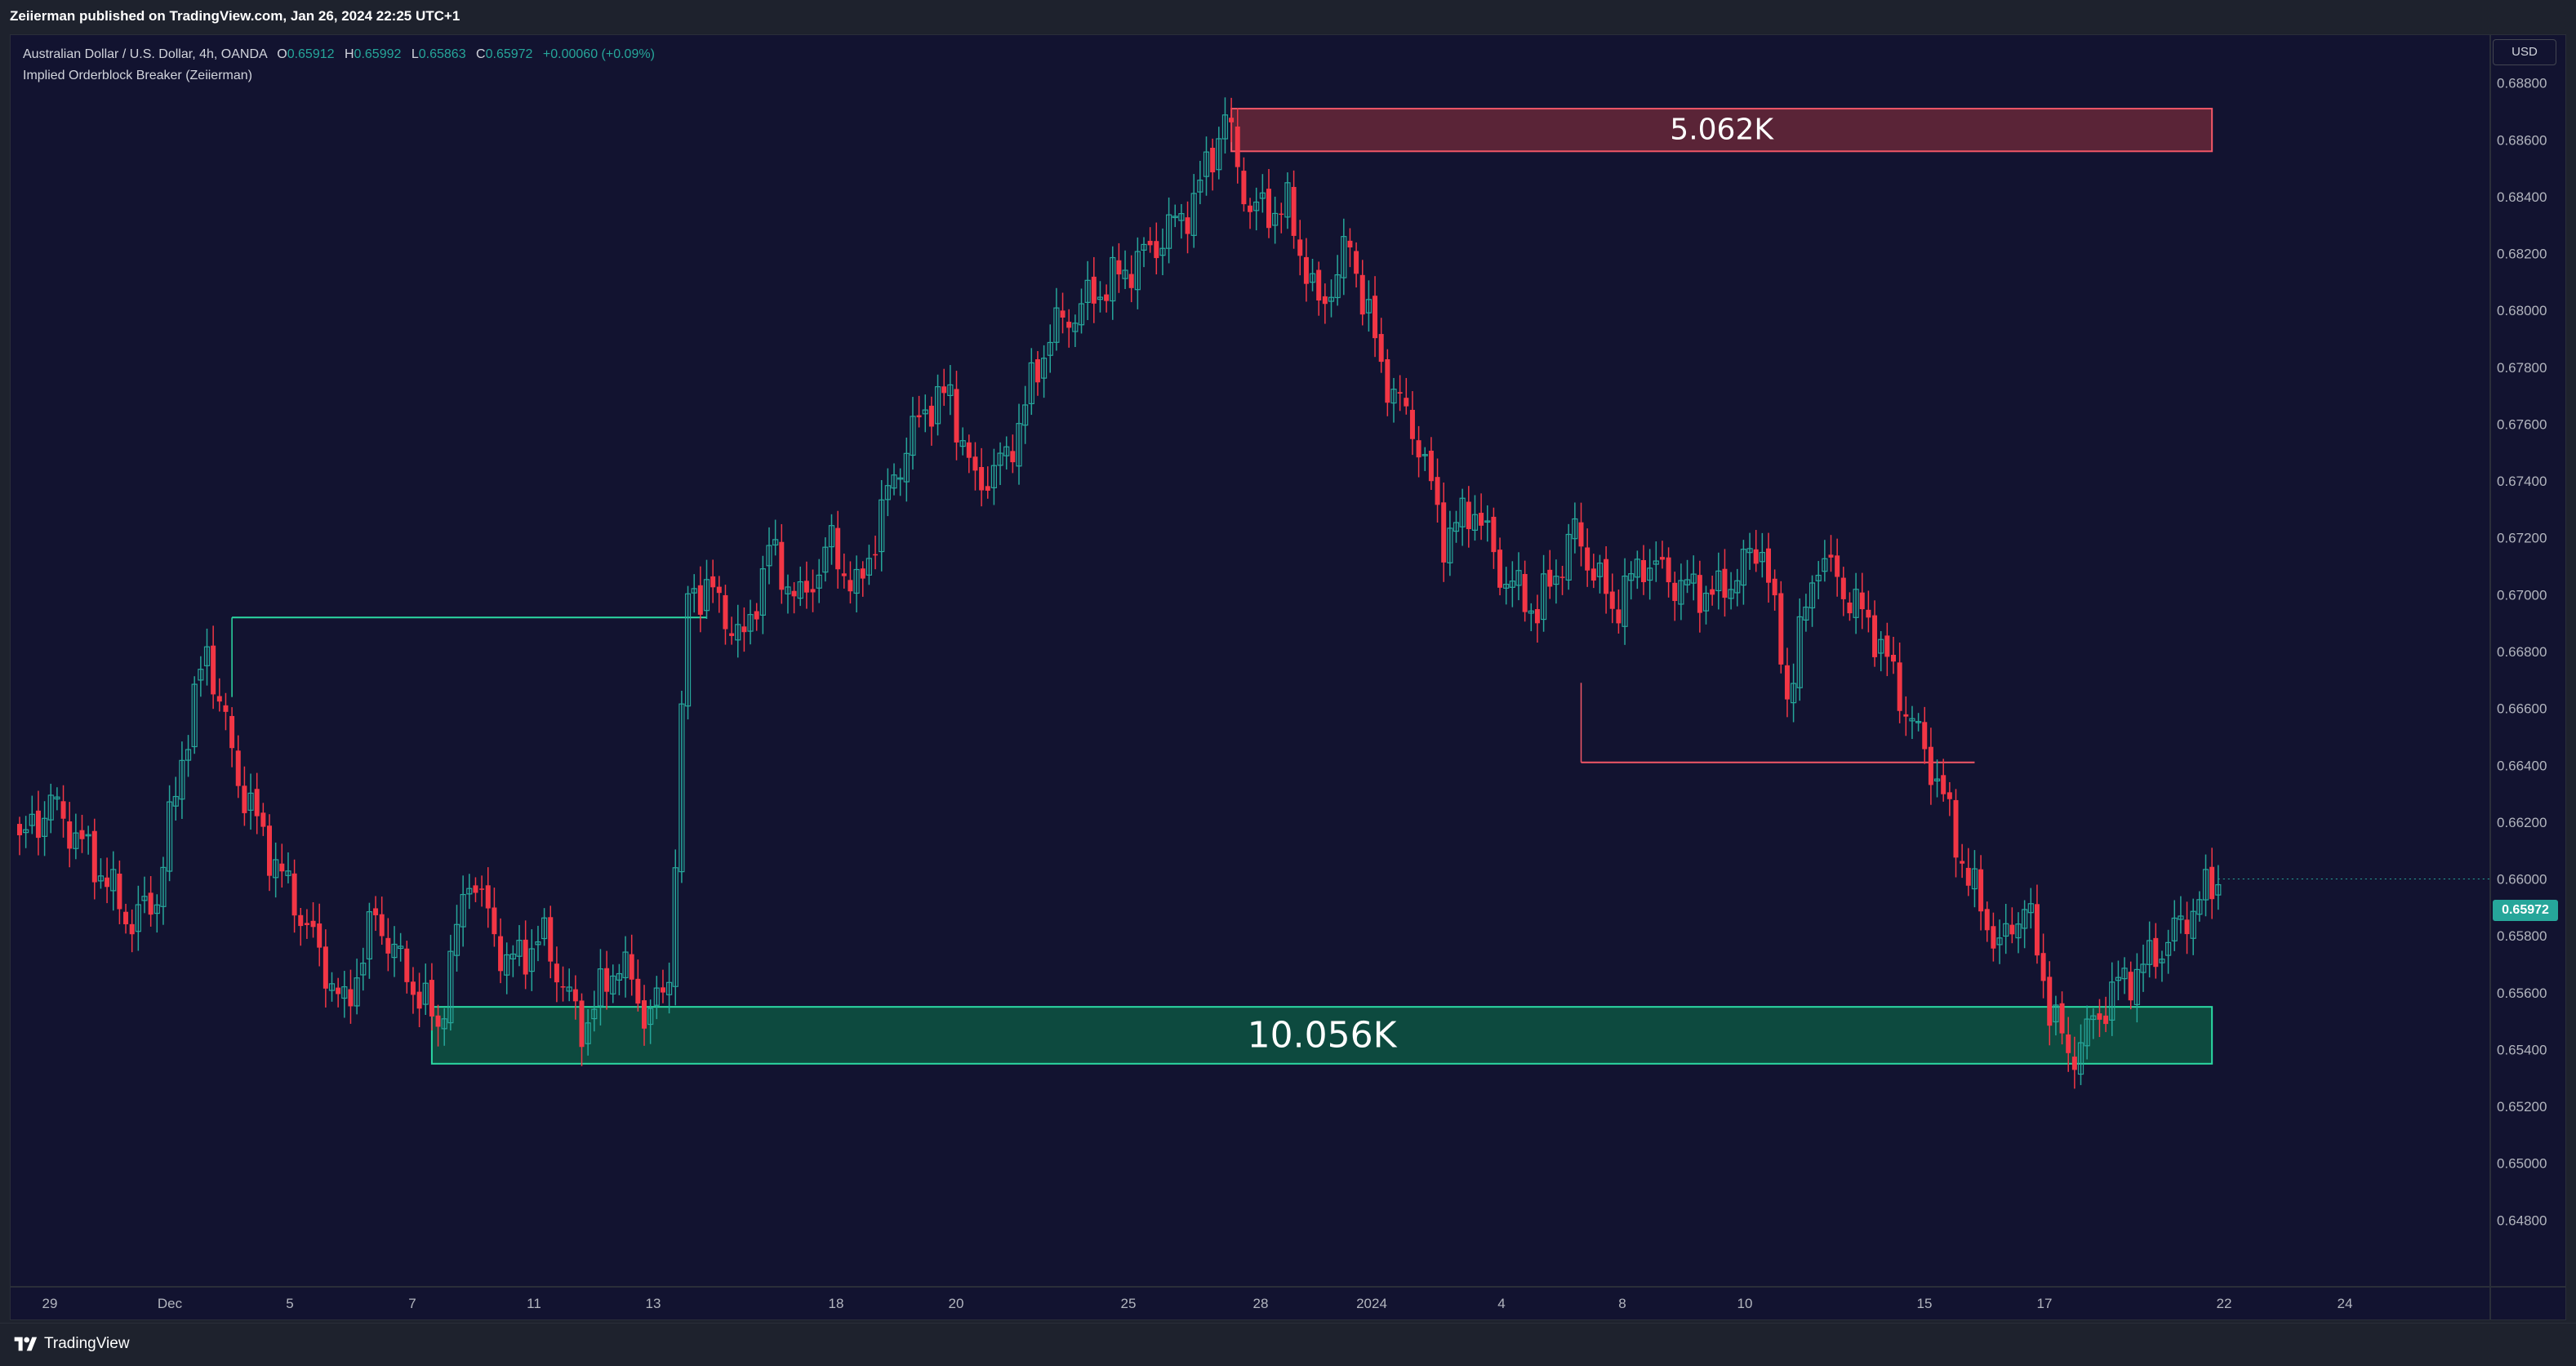  Describe the element at coordinates (598, 54) in the screenshot. I see `change-value: +0.00060 (+0.09%)` at that location.